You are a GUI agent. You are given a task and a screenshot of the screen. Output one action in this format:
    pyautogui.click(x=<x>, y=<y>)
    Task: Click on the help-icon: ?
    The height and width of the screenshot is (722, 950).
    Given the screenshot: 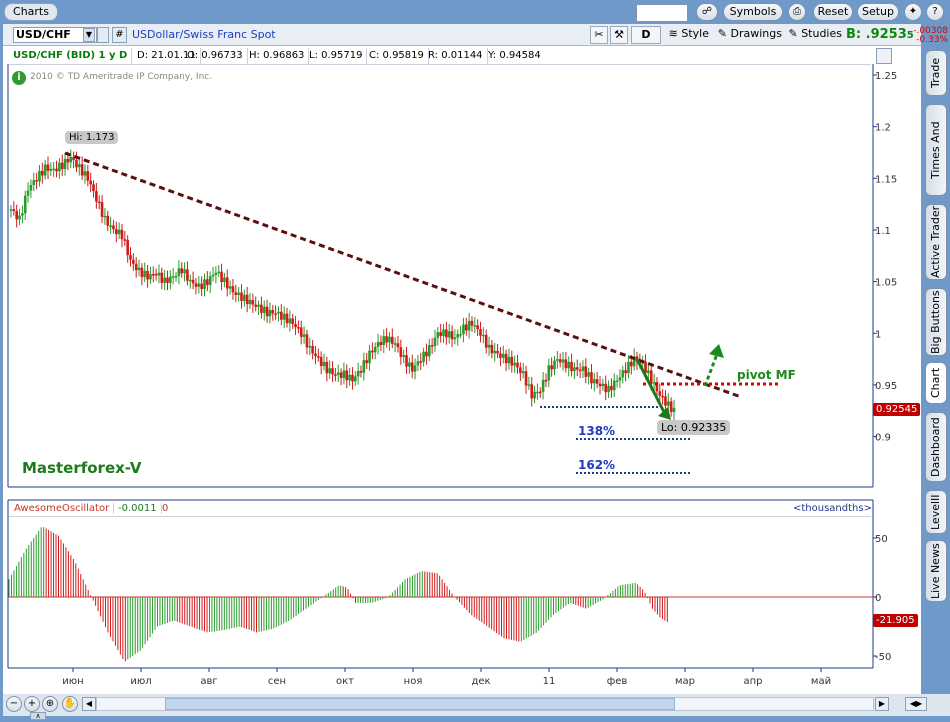 What is the action you would take?
    pyautogui.click(x=935, y=12)
    